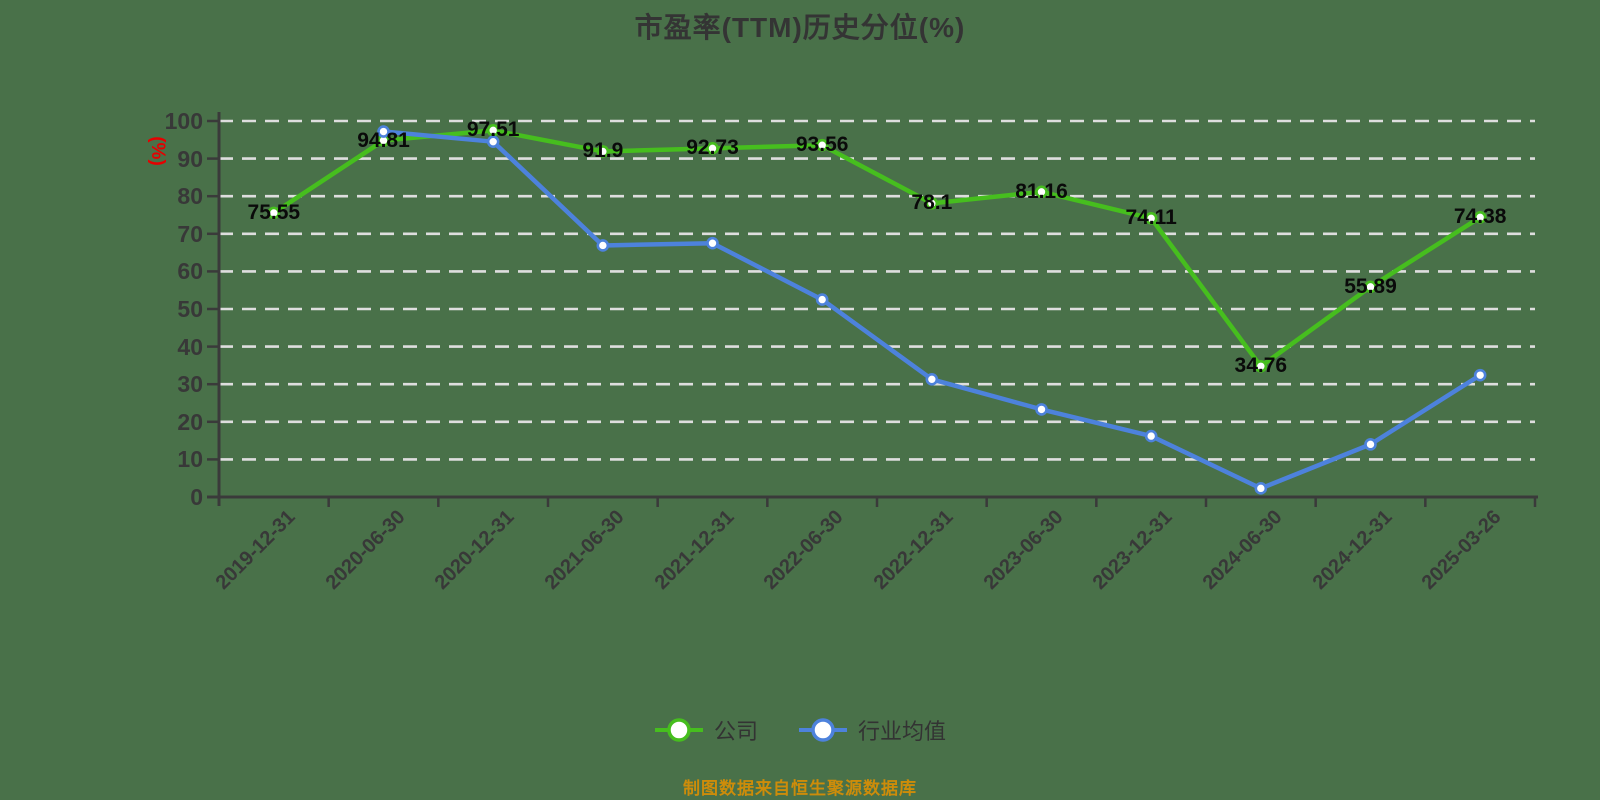  I want to click on data-source-note: 制图数据来自恒生聚源数据库, so click(800, 788).